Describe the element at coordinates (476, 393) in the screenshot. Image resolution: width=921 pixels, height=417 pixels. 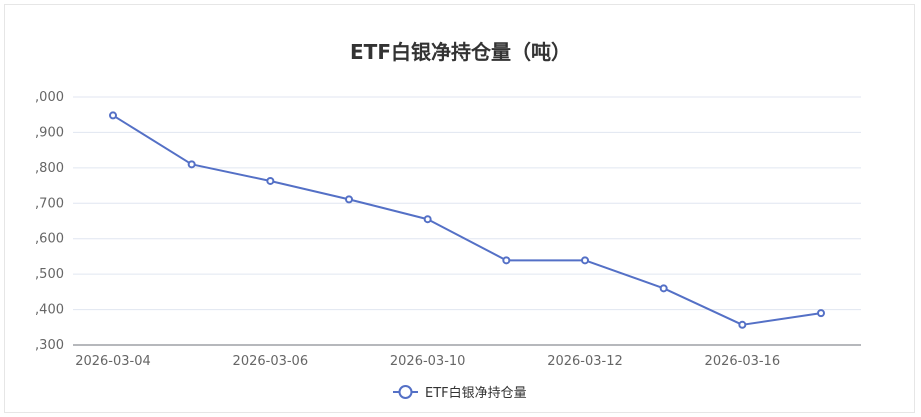
I see `legend-label: ETF白银净持仓量` at that location.